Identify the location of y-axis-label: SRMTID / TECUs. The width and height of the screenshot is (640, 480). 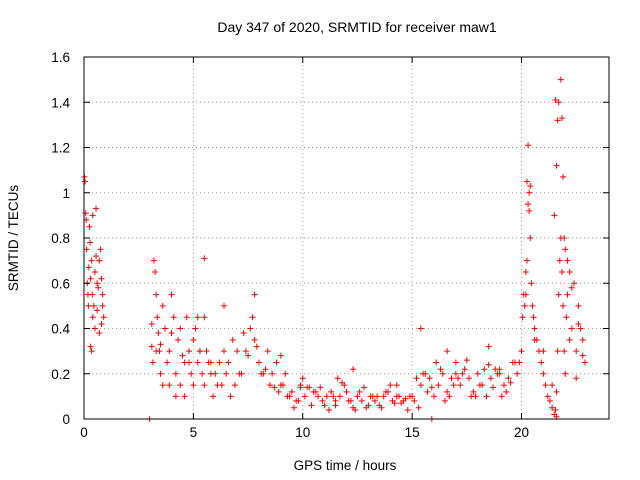
(13, 238).